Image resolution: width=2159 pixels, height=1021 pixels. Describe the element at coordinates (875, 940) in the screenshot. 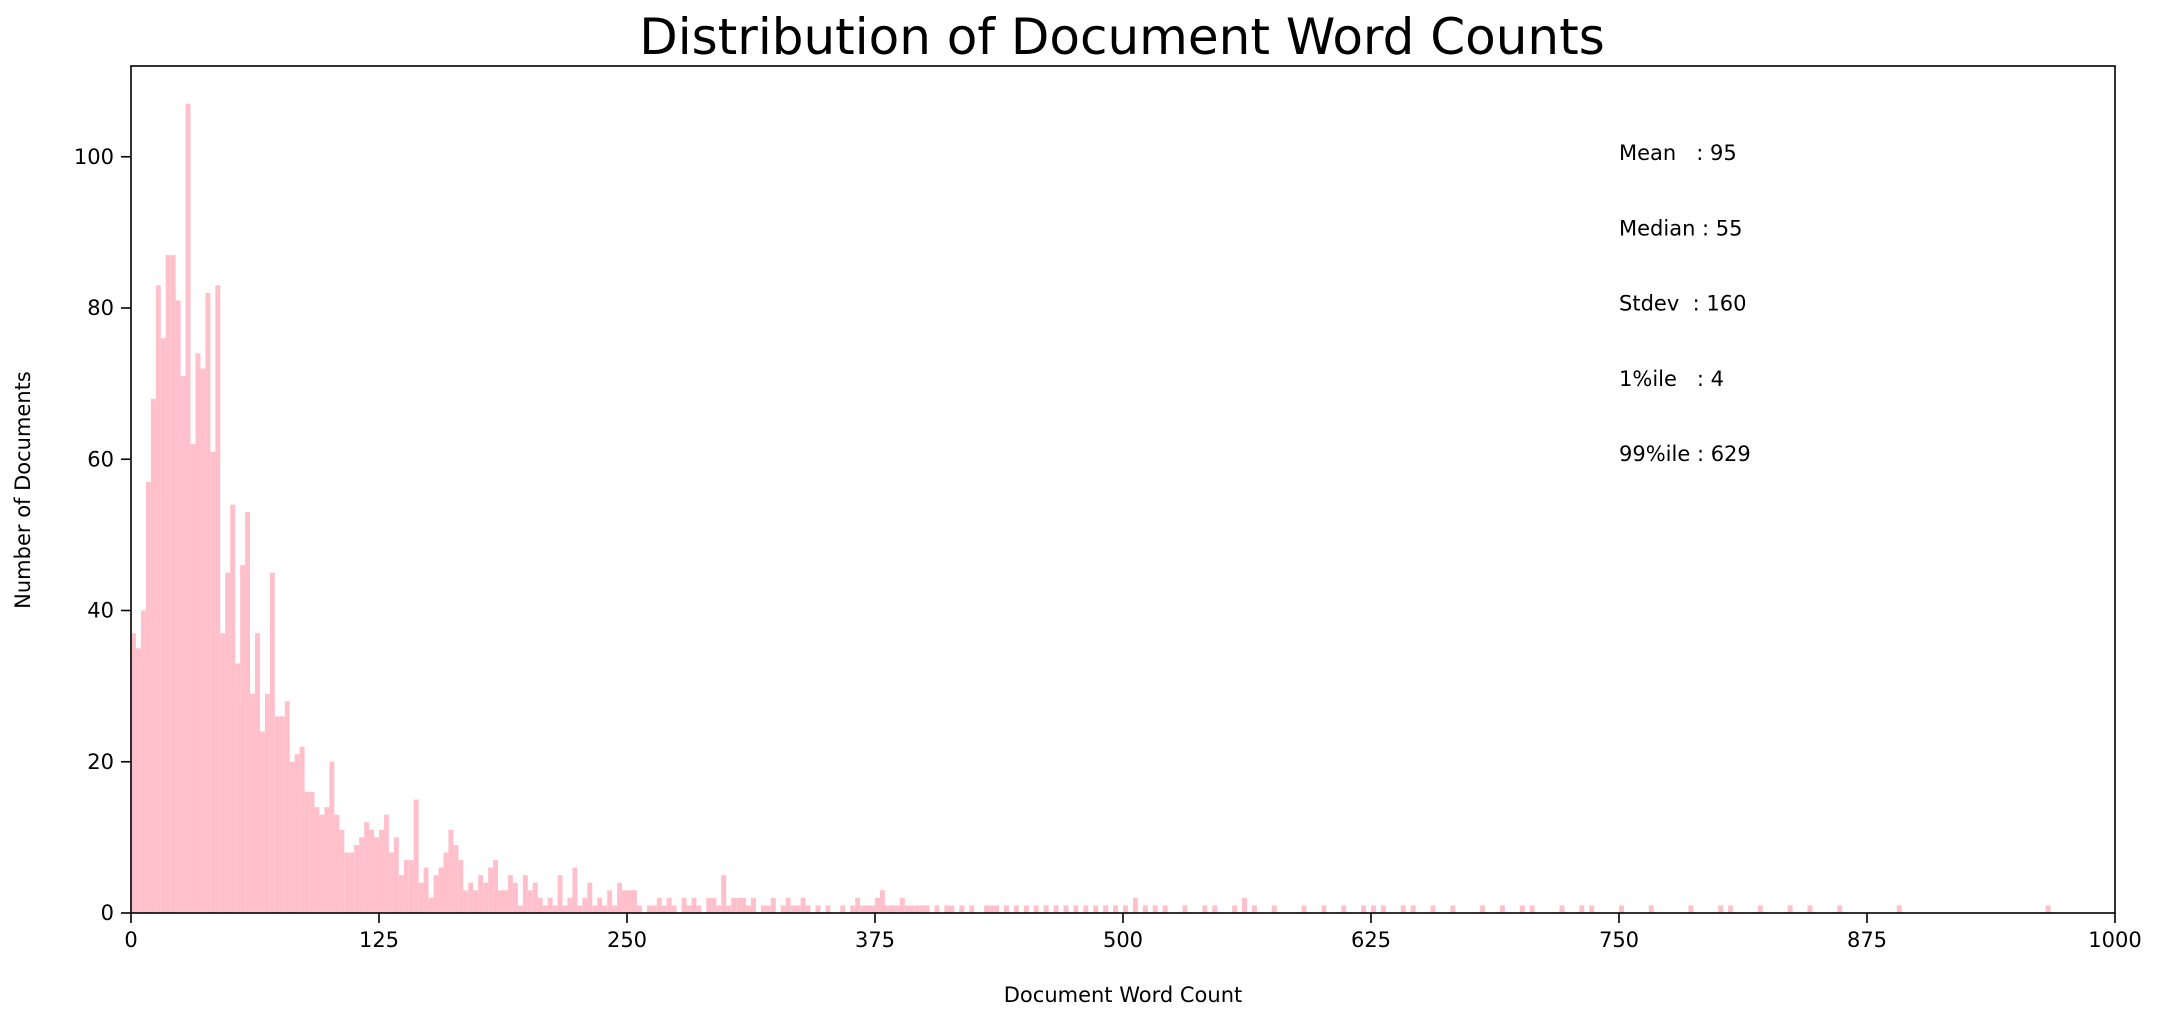

I see `x-tick-label: 375` at that location.